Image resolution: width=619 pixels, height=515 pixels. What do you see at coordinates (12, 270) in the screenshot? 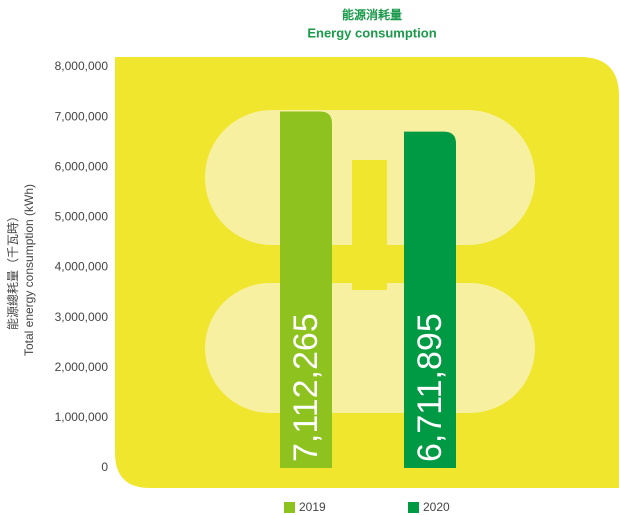
I see `y-axis-title: 能源總耗量（千瓦時）` at bounding box center [12, 270].